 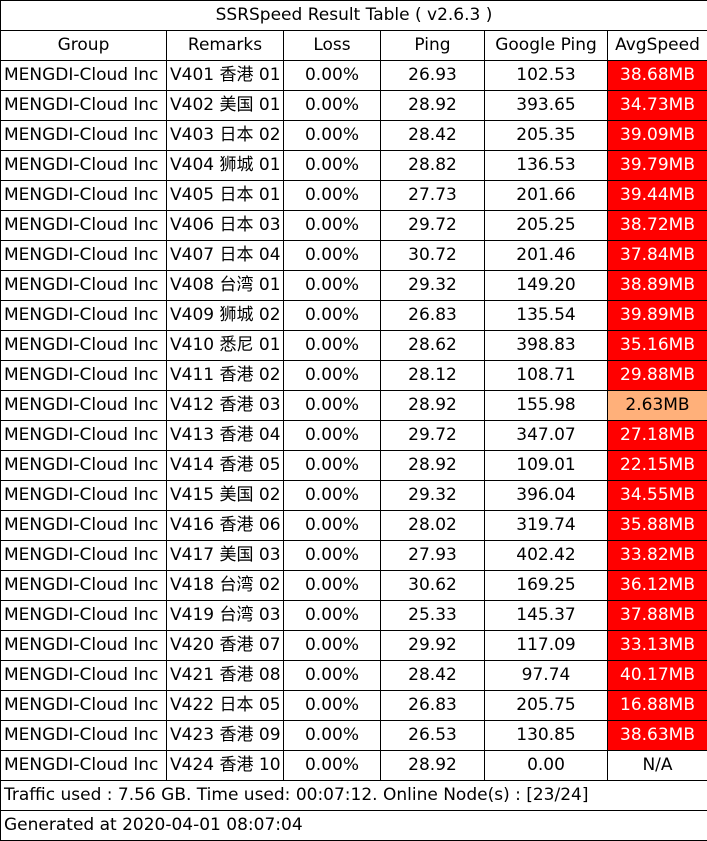 What do you see at coordinates (657, 706) in the screenshot?
I see `cell-avg-speed: 16.88MB` at bounding box center [657, 706].